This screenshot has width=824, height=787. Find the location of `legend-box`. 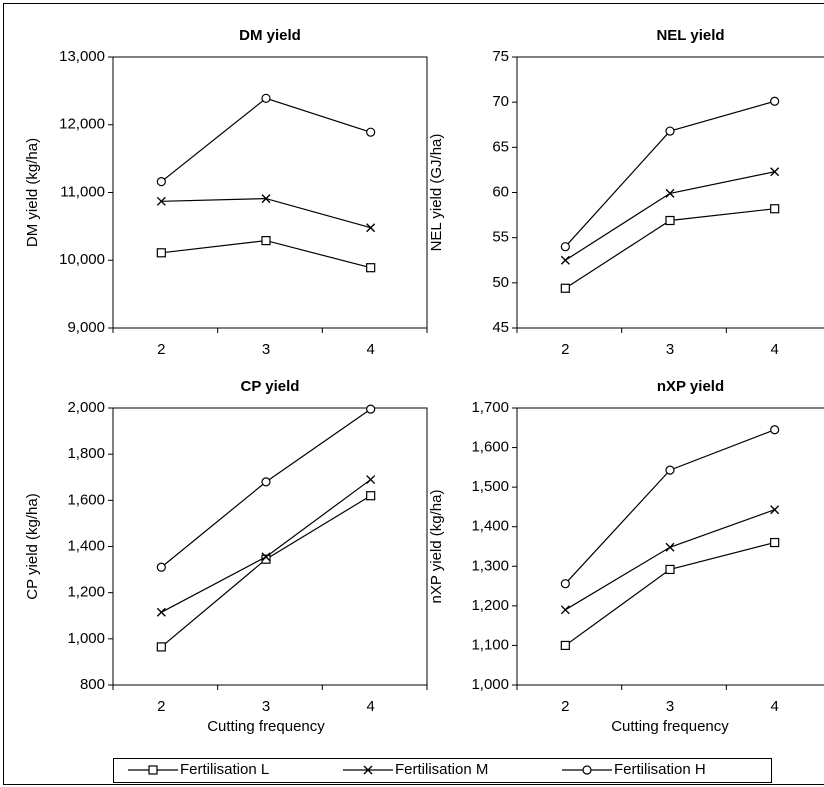

legend-box is located at coordinates (442, 770).